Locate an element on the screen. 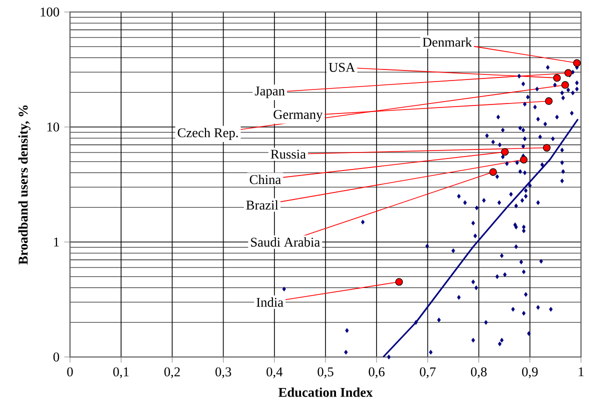  y-axis-title: Broadband users density, % is located at coordinates (24, 185).